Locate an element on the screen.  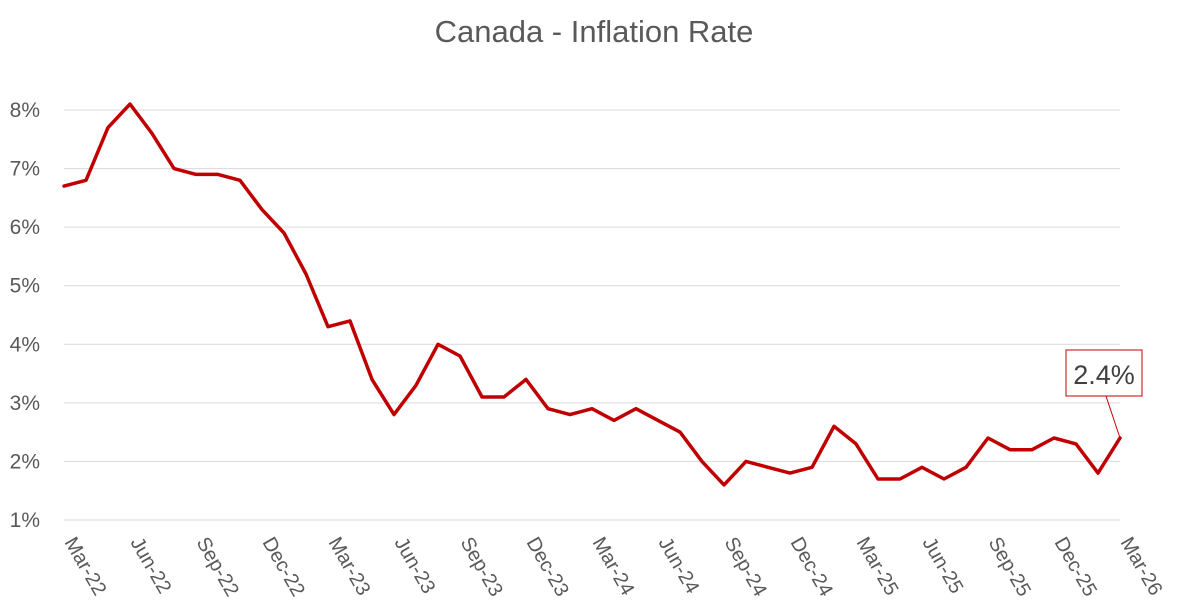
callout-layer: 2.4% is located at coordinates (1104, 394).